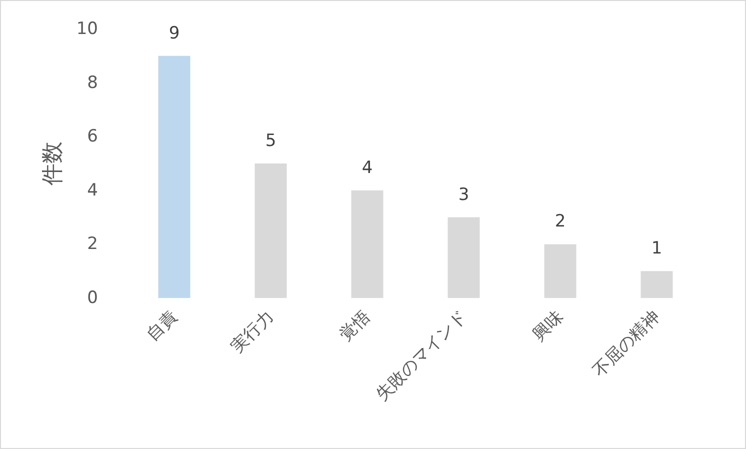 The image size is (746, 449). Describe the element at coordinates (174, 33) in the screenshot. I see `data-label: 9` at that location.